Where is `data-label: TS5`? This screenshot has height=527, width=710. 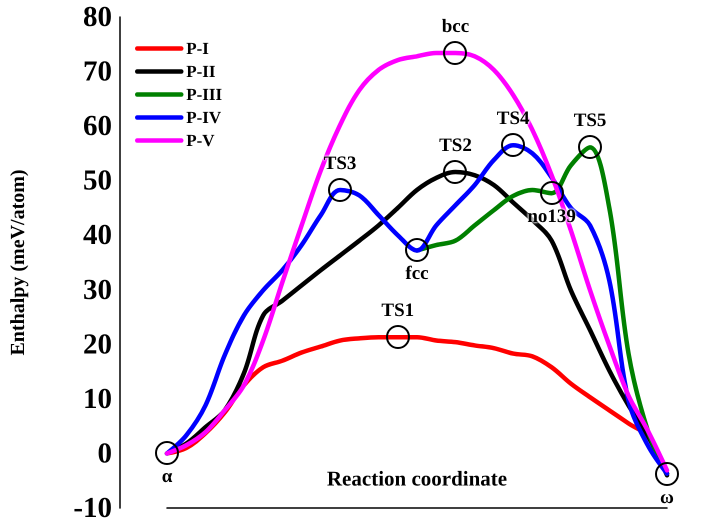 data-label: TS5 is located at coordinates (590, 121).